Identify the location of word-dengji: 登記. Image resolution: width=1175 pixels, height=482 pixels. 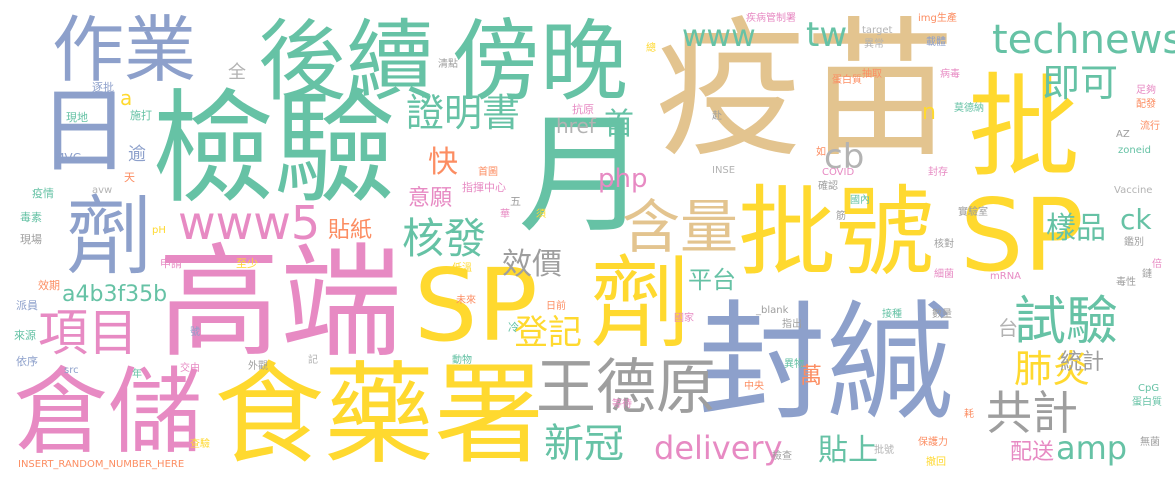
(548, 333).